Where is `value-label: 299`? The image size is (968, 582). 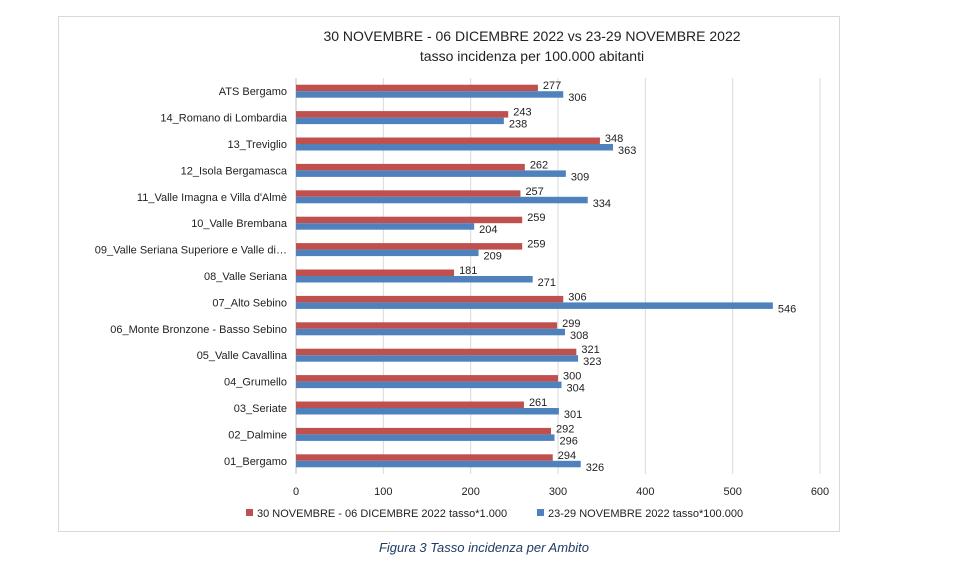
value-label: 299 is located at coordinates (571, 324).